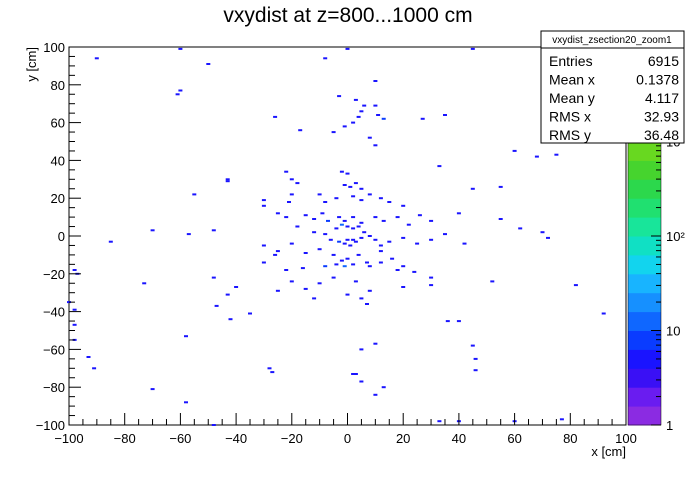  I want to click on stats-row-label: RMS y, so click(570, 135).